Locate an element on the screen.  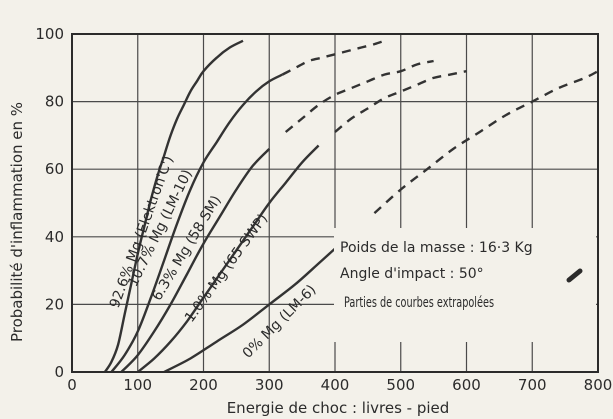
x-tick-label: 600 is located at coordinates (466, 385).